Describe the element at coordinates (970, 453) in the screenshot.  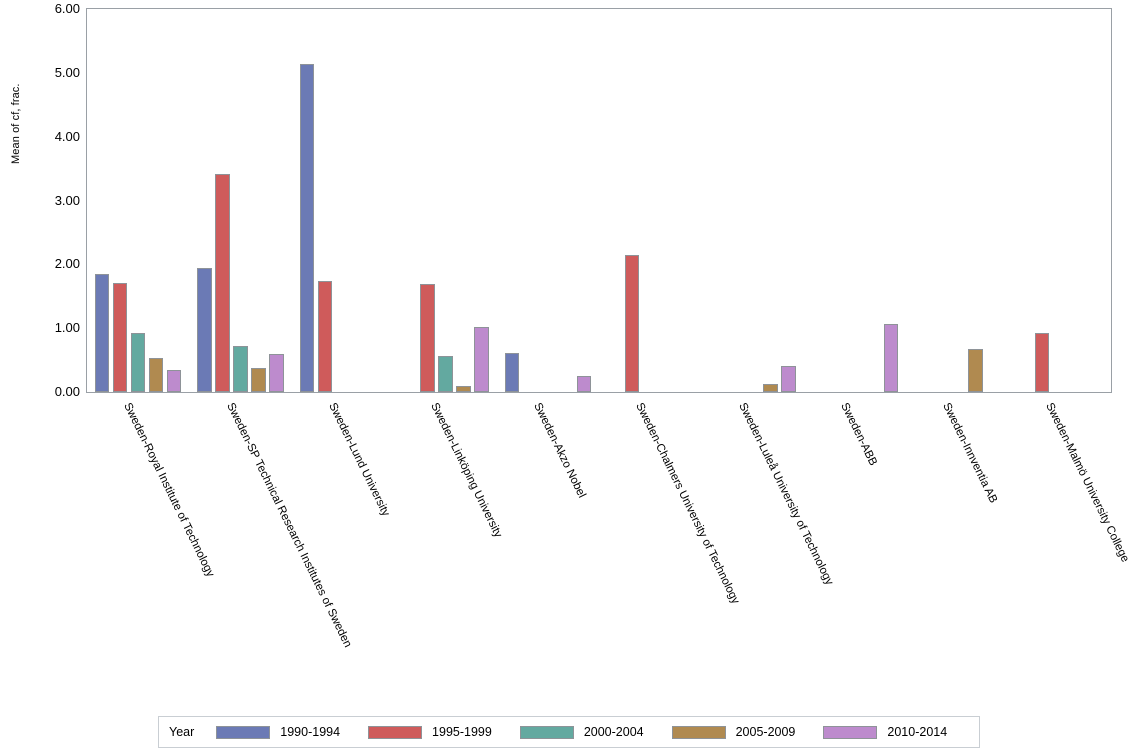
I see `x-axis-category-label: Sweden-Innventia AB` at that location.